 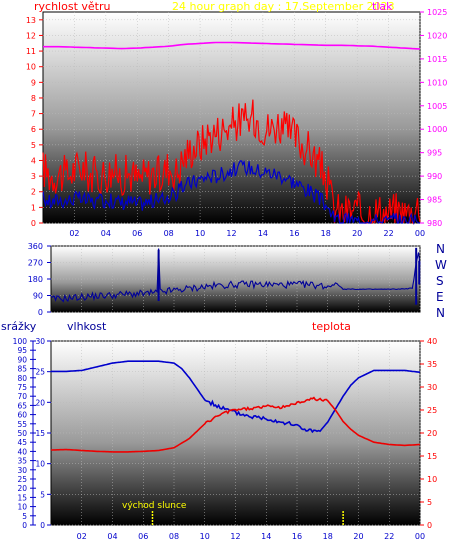 What do you see at coordinates (22, 479) in the screenshot?
I see `rain-tick-label: 25` at bounding box center [22, 479].